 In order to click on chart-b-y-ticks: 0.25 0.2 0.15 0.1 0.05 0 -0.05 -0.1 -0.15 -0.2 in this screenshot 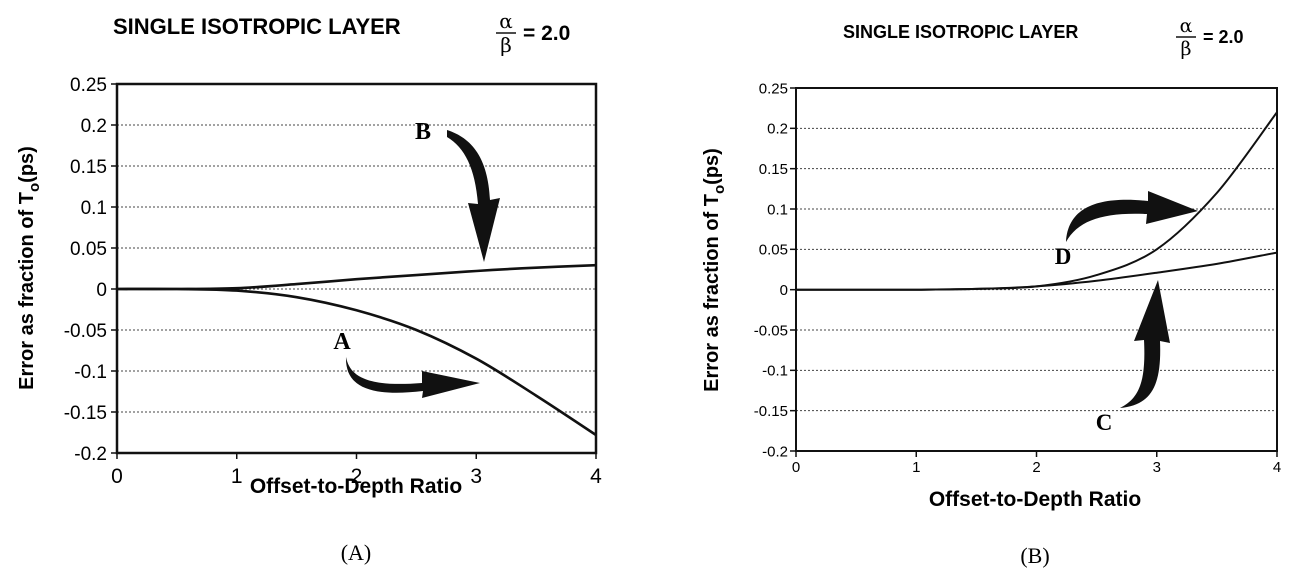, I will do `click(775, 270)`.